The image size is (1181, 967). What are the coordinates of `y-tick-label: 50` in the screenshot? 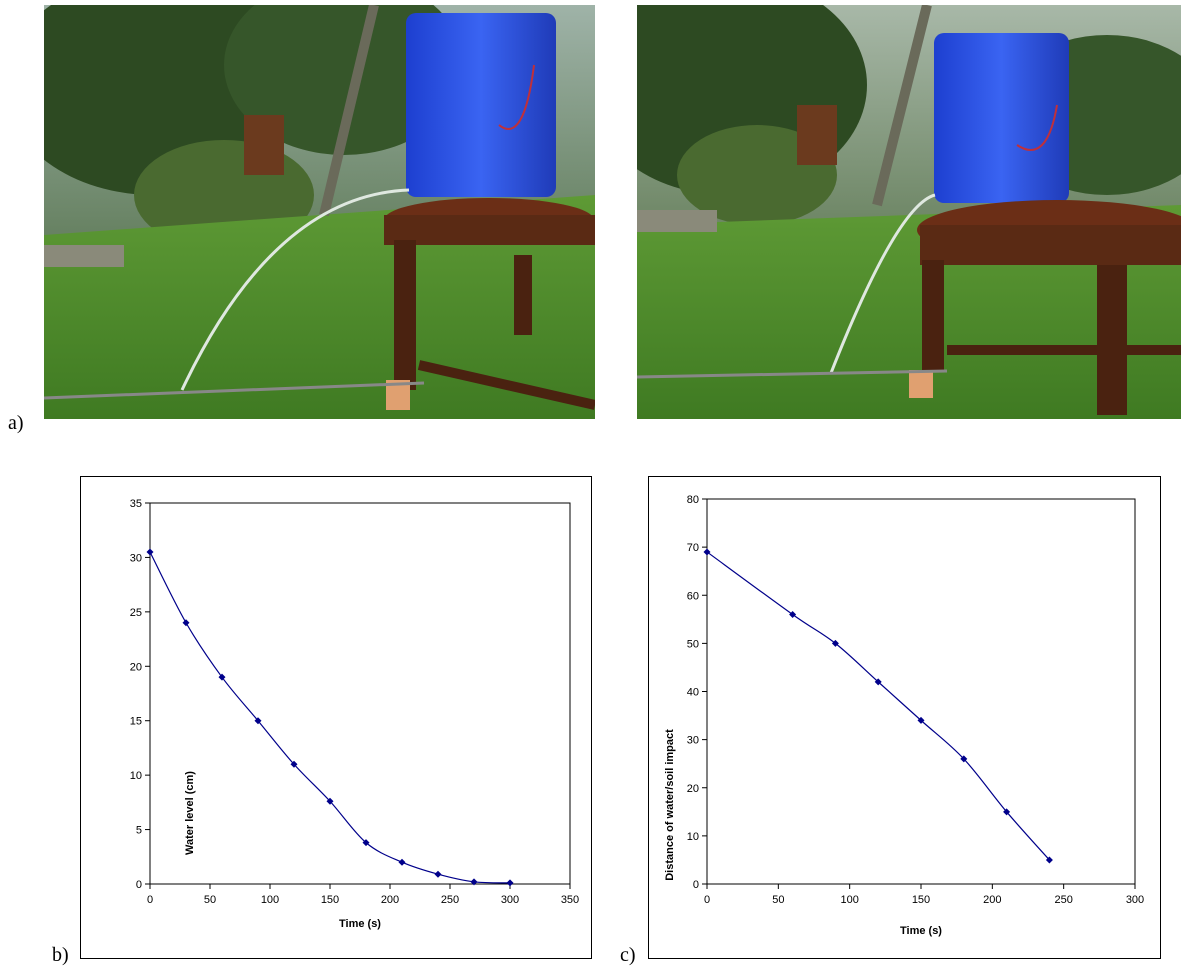 It's located at (693, 644).